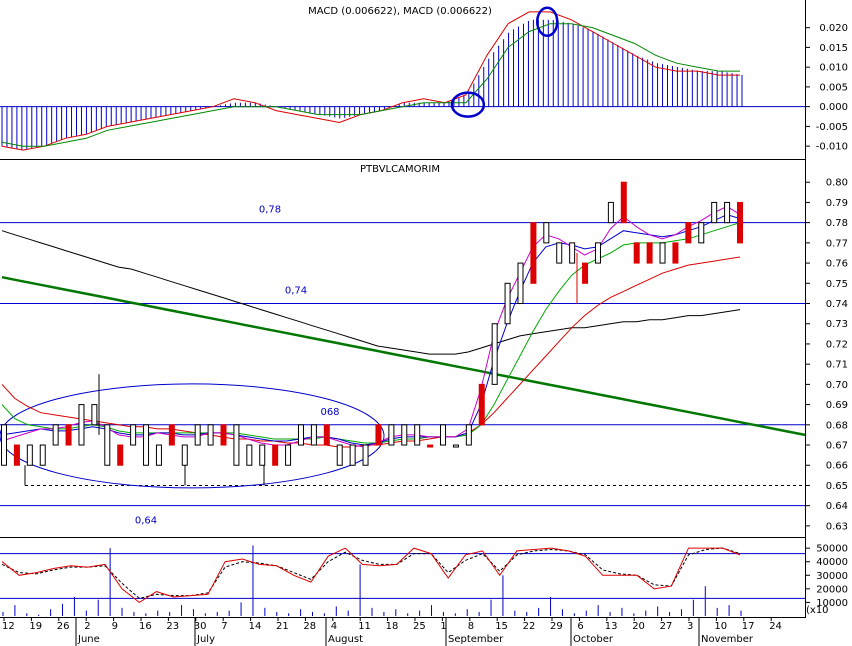 The image size is (852, 646). What do you see at coordinates (8, 626) in the screenshot?
I see `x-tick-label: 12` at bounding box center [8, 626].